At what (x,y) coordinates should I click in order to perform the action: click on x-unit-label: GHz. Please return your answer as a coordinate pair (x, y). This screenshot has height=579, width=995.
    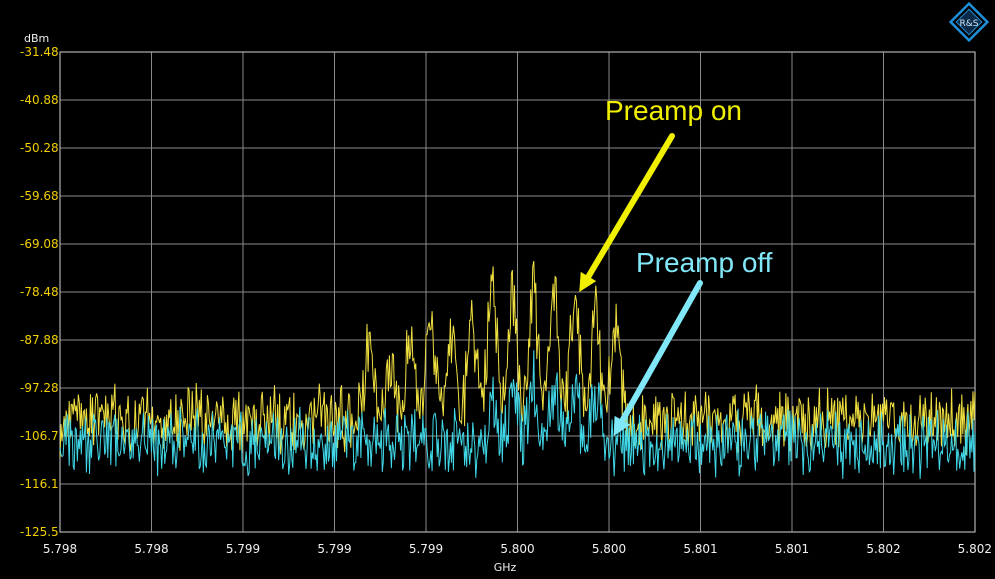
    Looking at the image, I should click on (505, 567).